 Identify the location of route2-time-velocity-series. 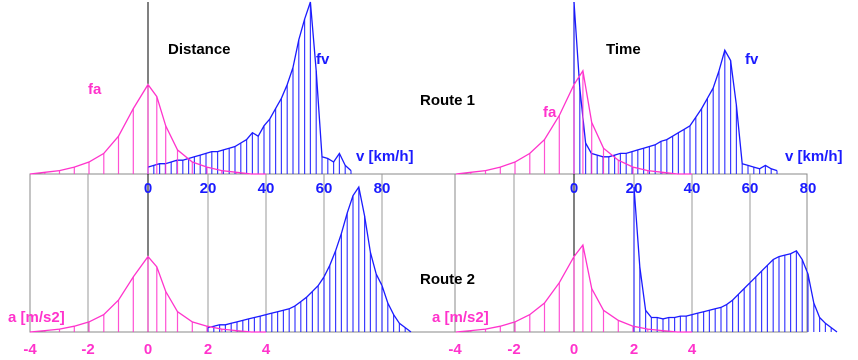
(735, 259).